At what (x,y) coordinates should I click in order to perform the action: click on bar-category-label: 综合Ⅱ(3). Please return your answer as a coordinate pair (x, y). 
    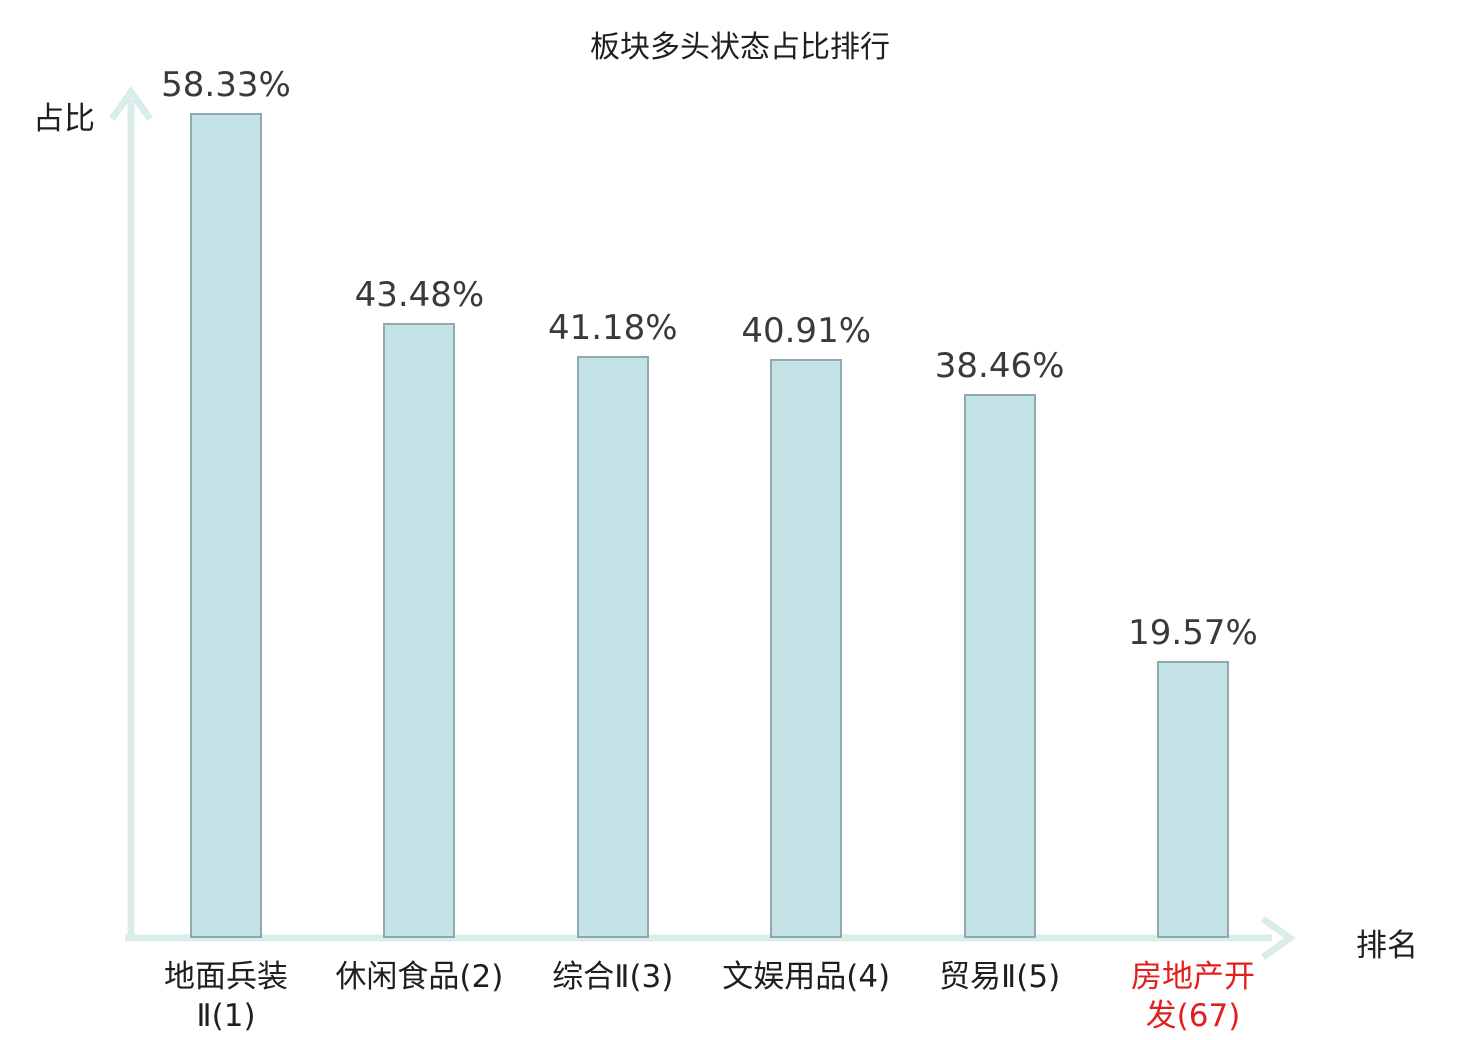
    Looking at the image, I should click on (613, 977).